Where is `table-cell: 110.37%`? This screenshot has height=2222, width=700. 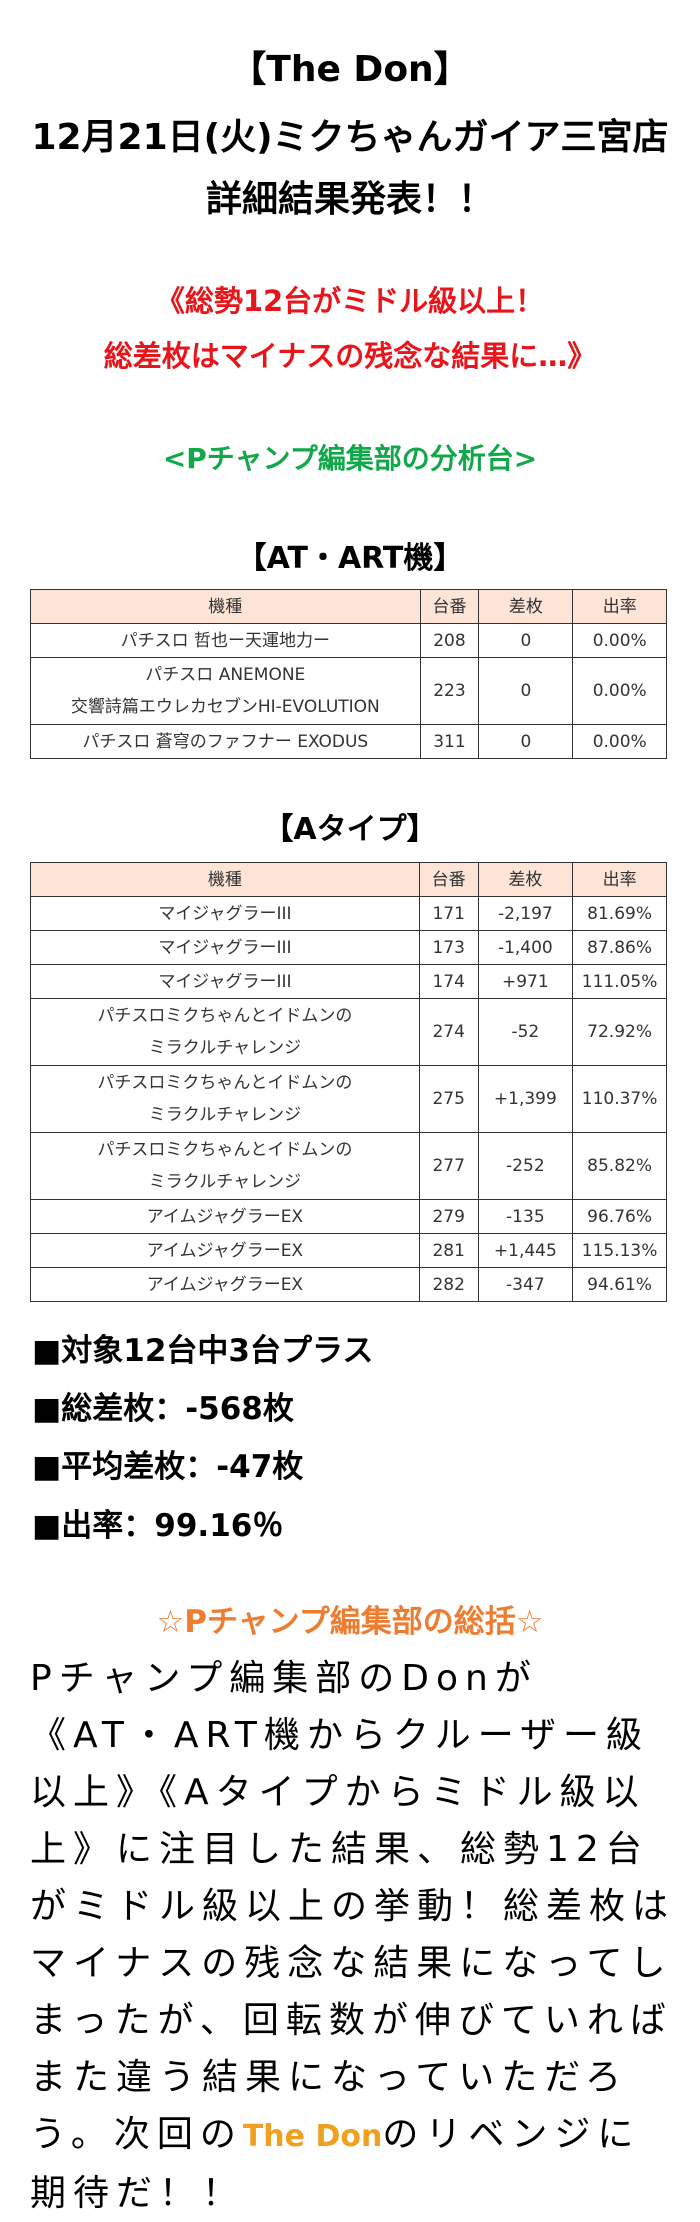 table-cell: 110.37% is located at coordinates (619, 1099).